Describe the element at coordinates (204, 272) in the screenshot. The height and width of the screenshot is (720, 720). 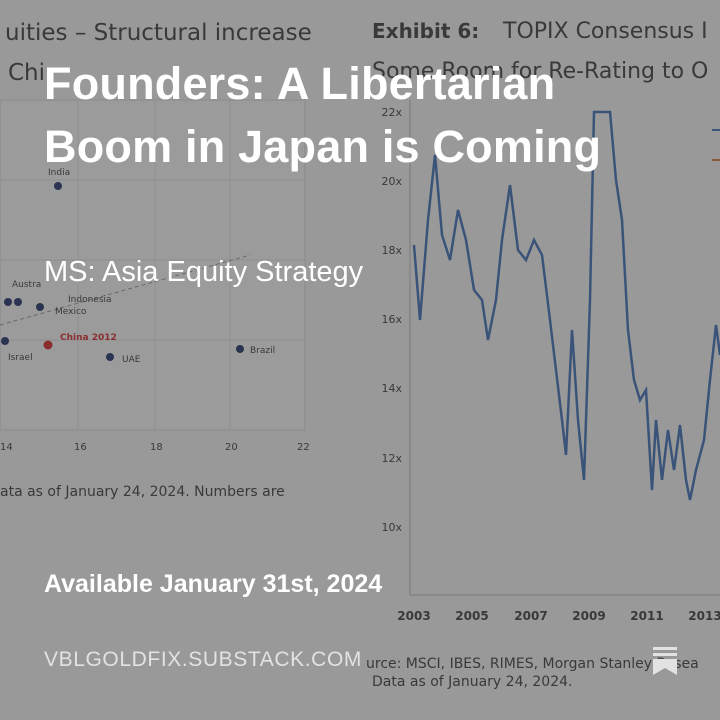
I see `post-subtitle: MS: Asia Equity Strategy` at that location.